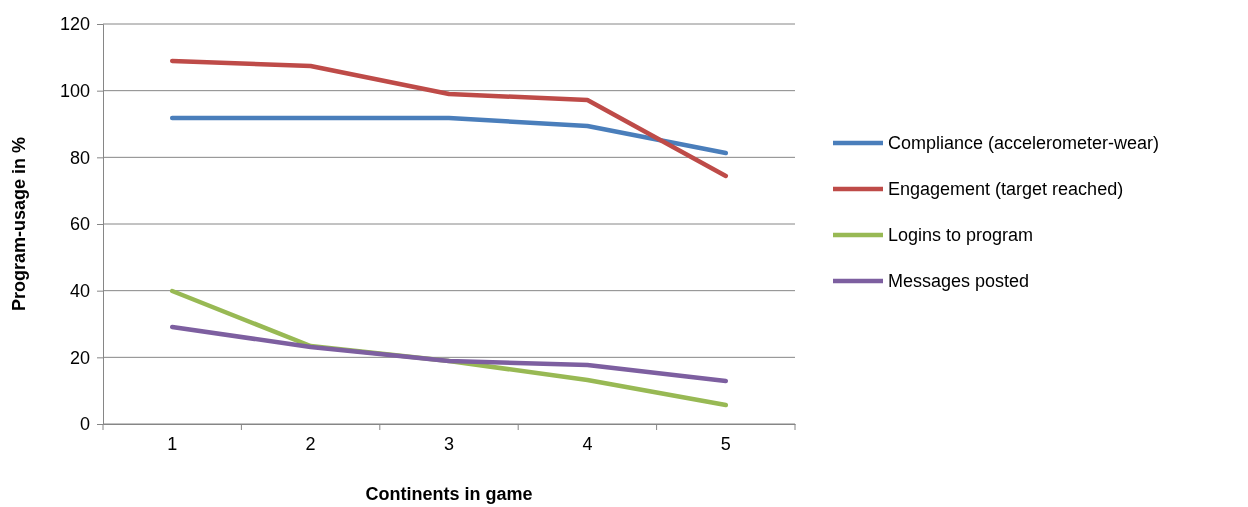 This screenshot has width=1248, height=507. Describe the element at coordinates (449, 444) in the screenshot. I see `x-tick-label: 3` at that location.